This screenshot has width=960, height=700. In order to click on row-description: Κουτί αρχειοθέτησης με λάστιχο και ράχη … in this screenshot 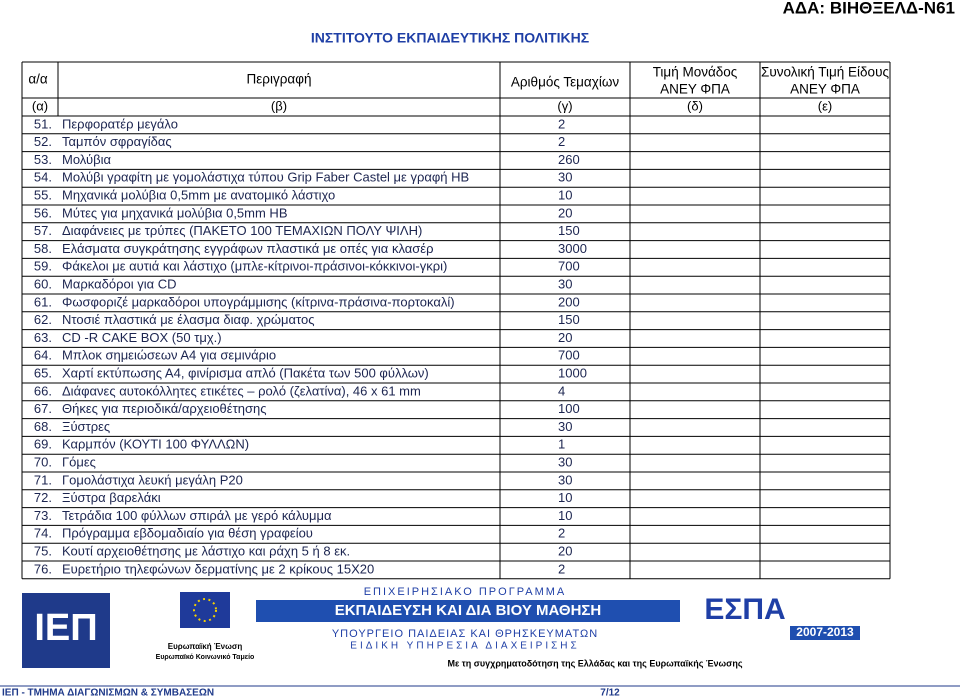, I will do `click(206, 551)`.